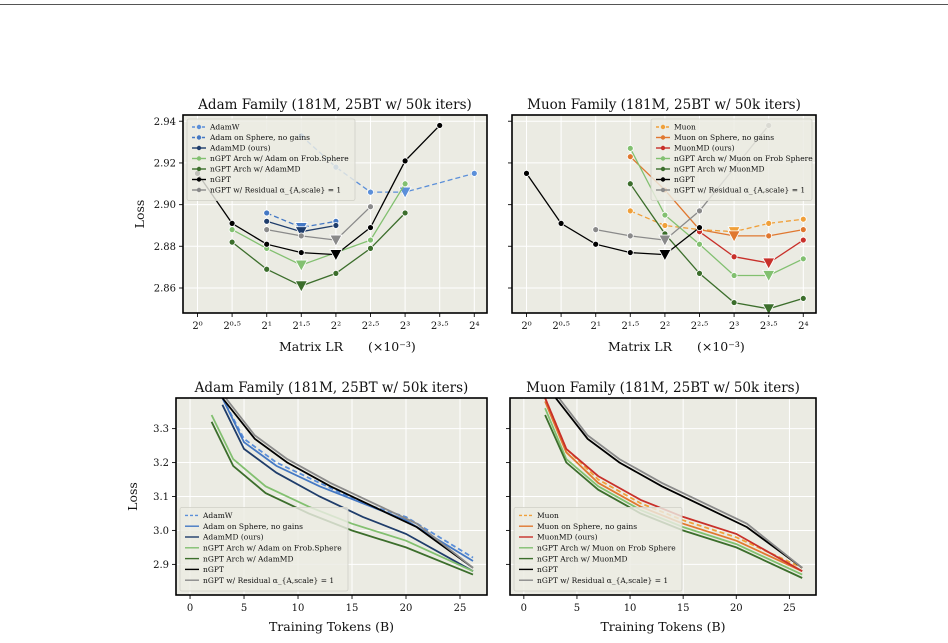  What do you see at coordinates (161, 565) in the screenshot?
I see `y-tick-label: 2.9` at bounding box center [161, 565].